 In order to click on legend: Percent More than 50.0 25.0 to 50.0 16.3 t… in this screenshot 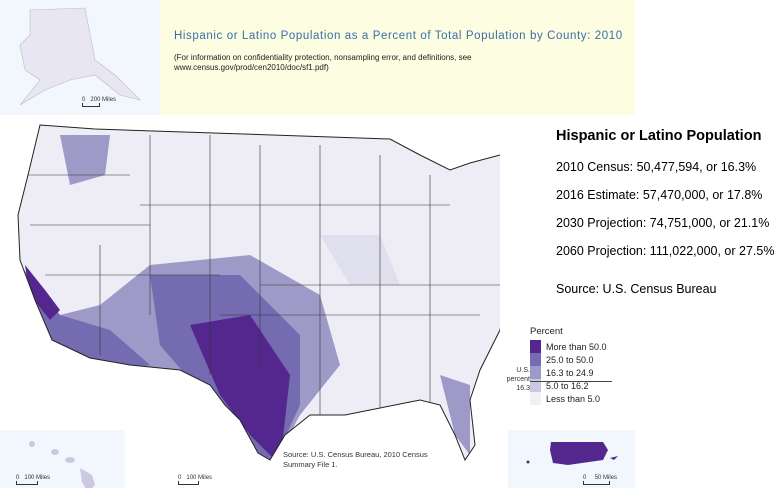, I will do `click(568, 365)`.